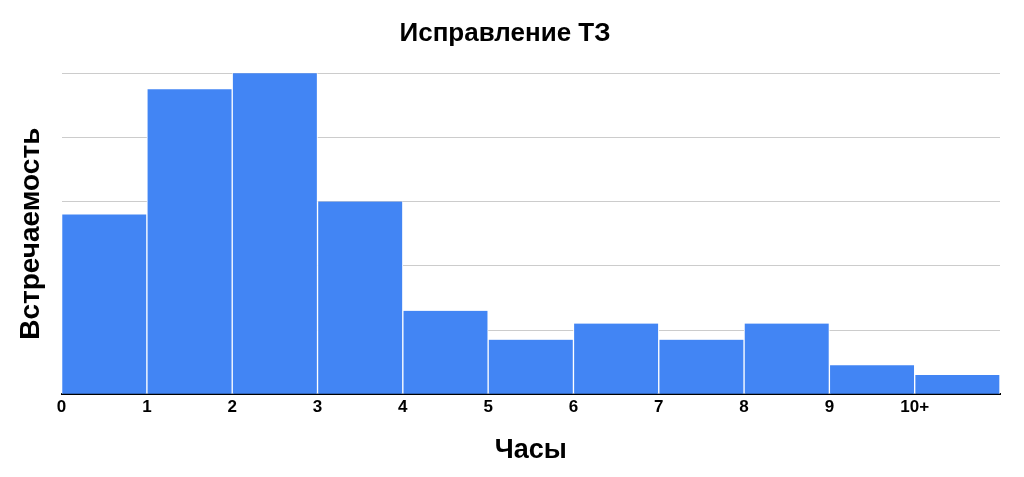  What do you see at coordinates (317, 407) in the screenshot?
I see `x-tick-label: 3` at bounding box center [317, 407].